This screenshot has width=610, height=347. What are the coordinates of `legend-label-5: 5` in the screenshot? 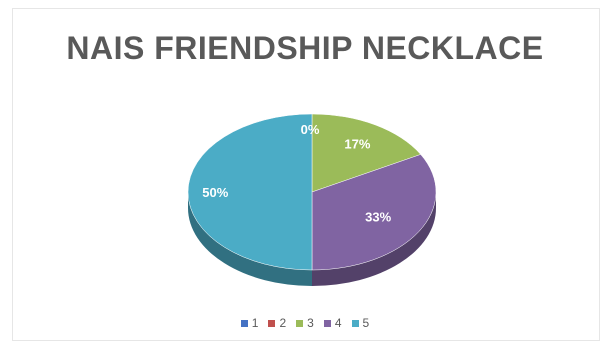 It's located at (366, 323).